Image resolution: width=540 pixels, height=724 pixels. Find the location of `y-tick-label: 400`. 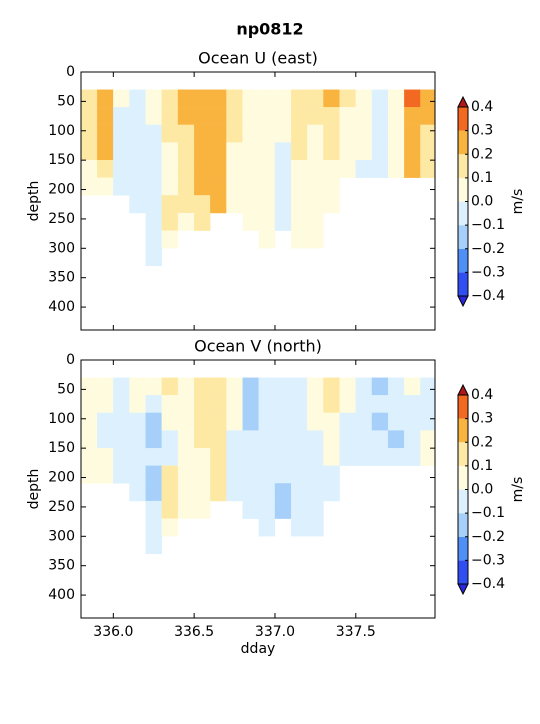

y-tick-label: 400 is located at coordinates (61, 307).